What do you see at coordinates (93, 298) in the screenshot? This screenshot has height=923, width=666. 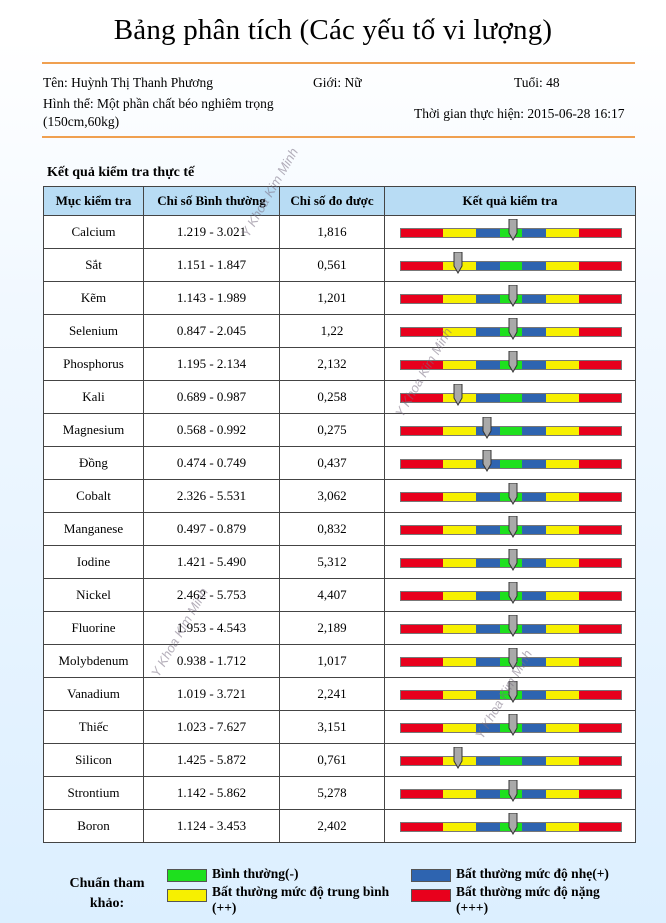 I see `item-name: Kẽm` at bounding box center [93, 298].